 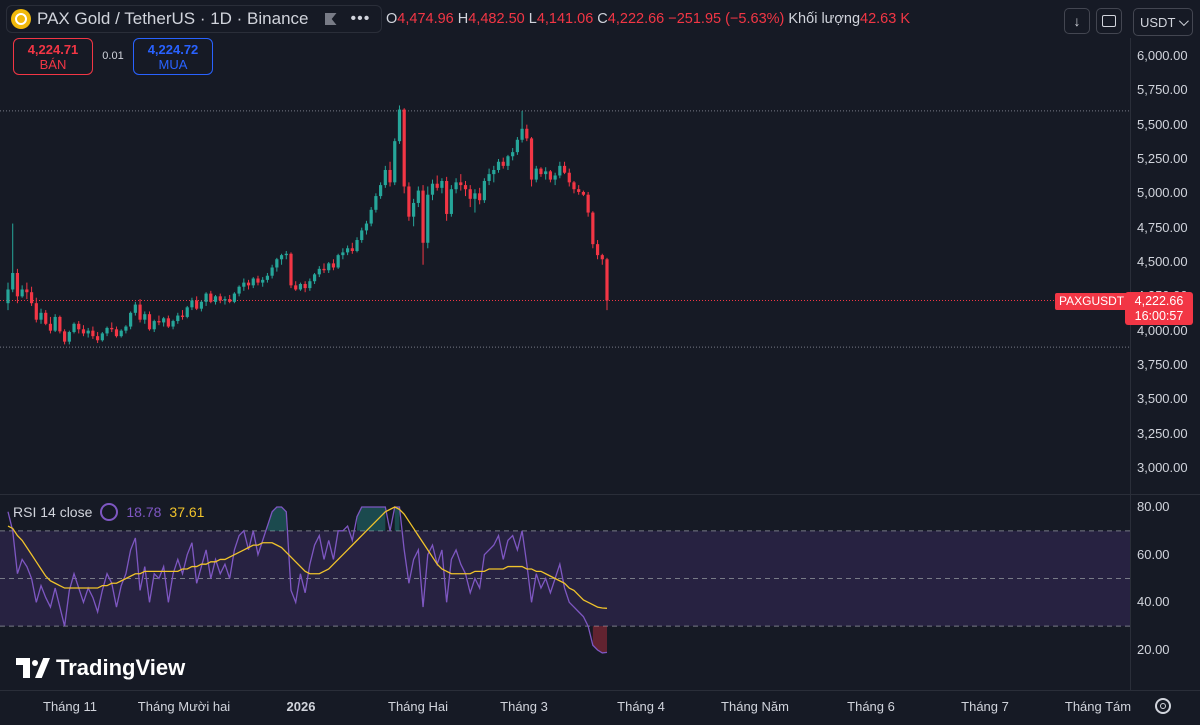 I want to click on rsi-oversold-fill, so click(x=599, y=639).